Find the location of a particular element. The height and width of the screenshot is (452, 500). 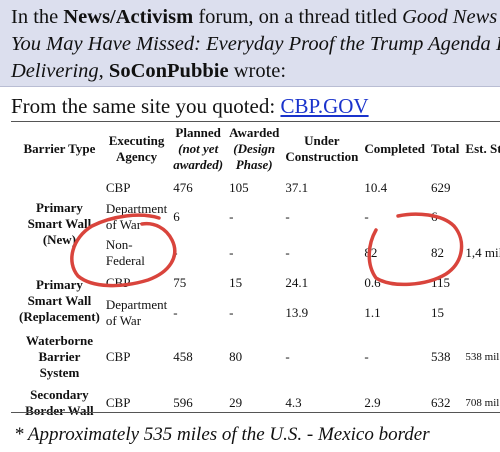

thread-title-part1: Good News is located at coordinates (450, 17).